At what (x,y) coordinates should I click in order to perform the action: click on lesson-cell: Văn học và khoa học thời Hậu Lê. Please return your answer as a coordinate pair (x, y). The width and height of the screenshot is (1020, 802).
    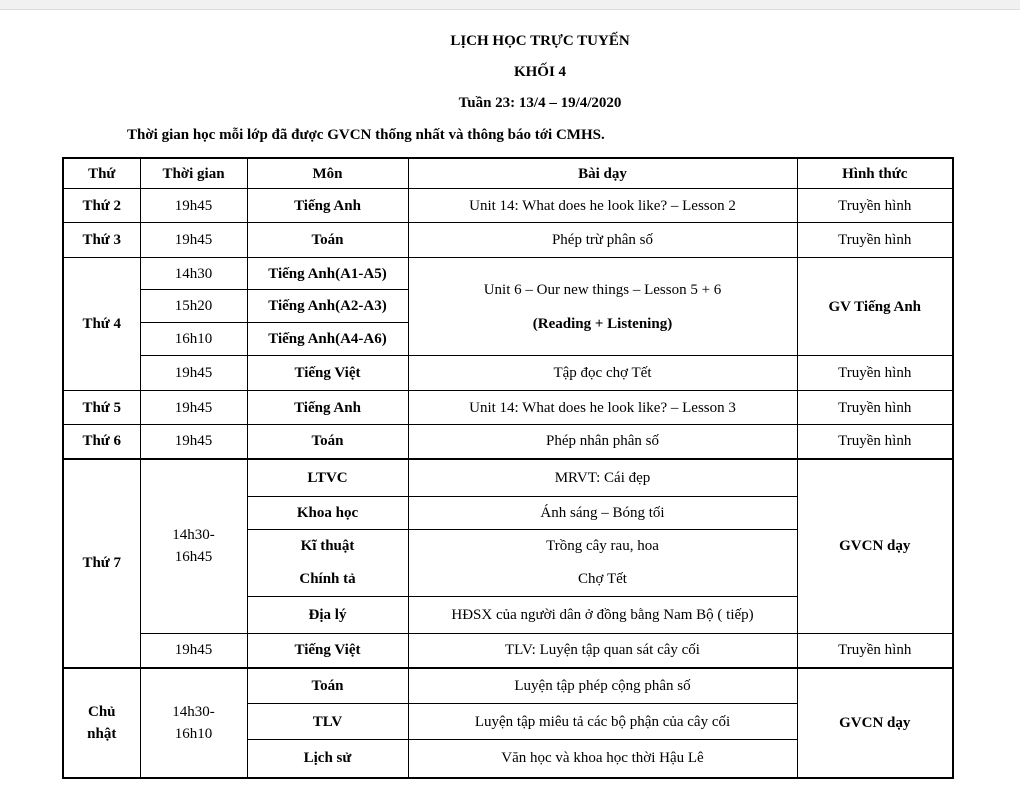
    Looking at the image, I should click on (602, 758).